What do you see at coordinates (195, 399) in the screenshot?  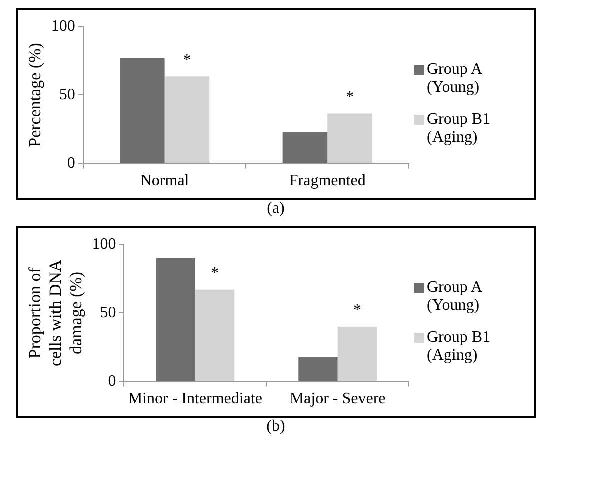 I see `x-tick-label: Minor - Intermediate` at bounding box center [195, 399].